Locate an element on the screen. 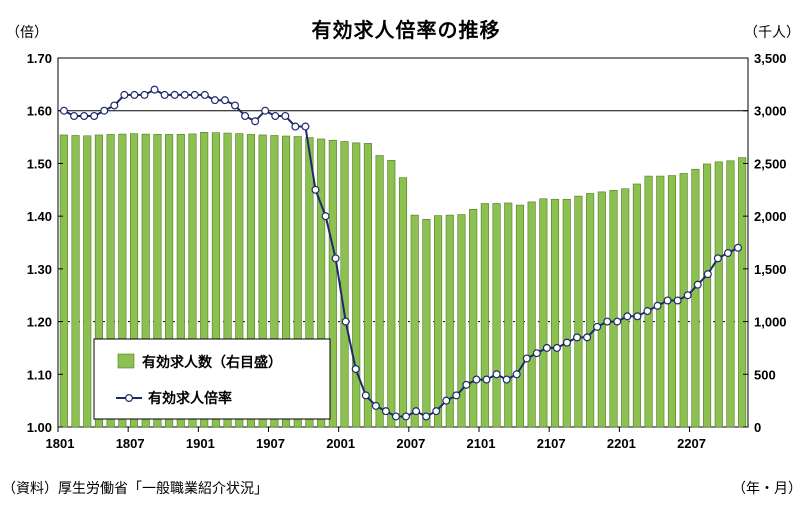 Image resolution: width=812 pixels, height=516 pixels. y-left-tick-label: 1.40 is located at coordinates (39, 216).